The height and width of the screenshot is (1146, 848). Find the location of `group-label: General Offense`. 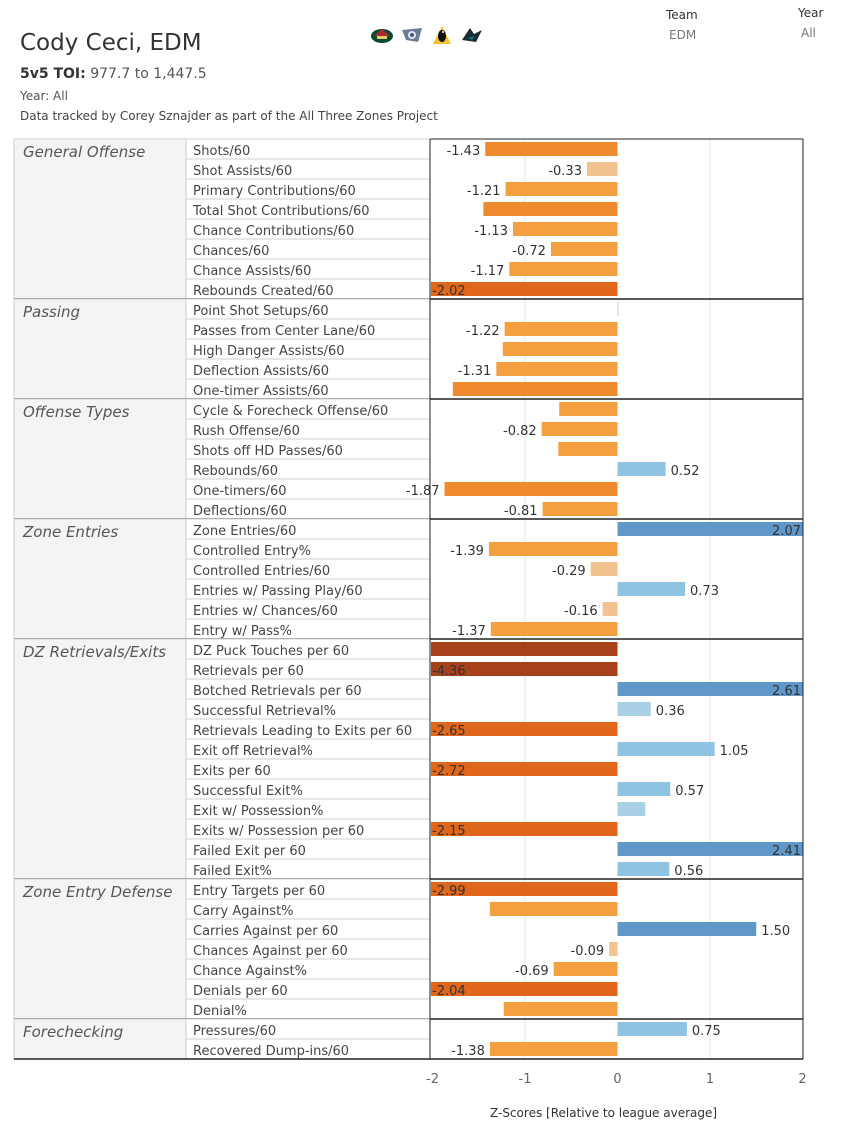

group-label: General Offense is located at coordinates (84, 152).